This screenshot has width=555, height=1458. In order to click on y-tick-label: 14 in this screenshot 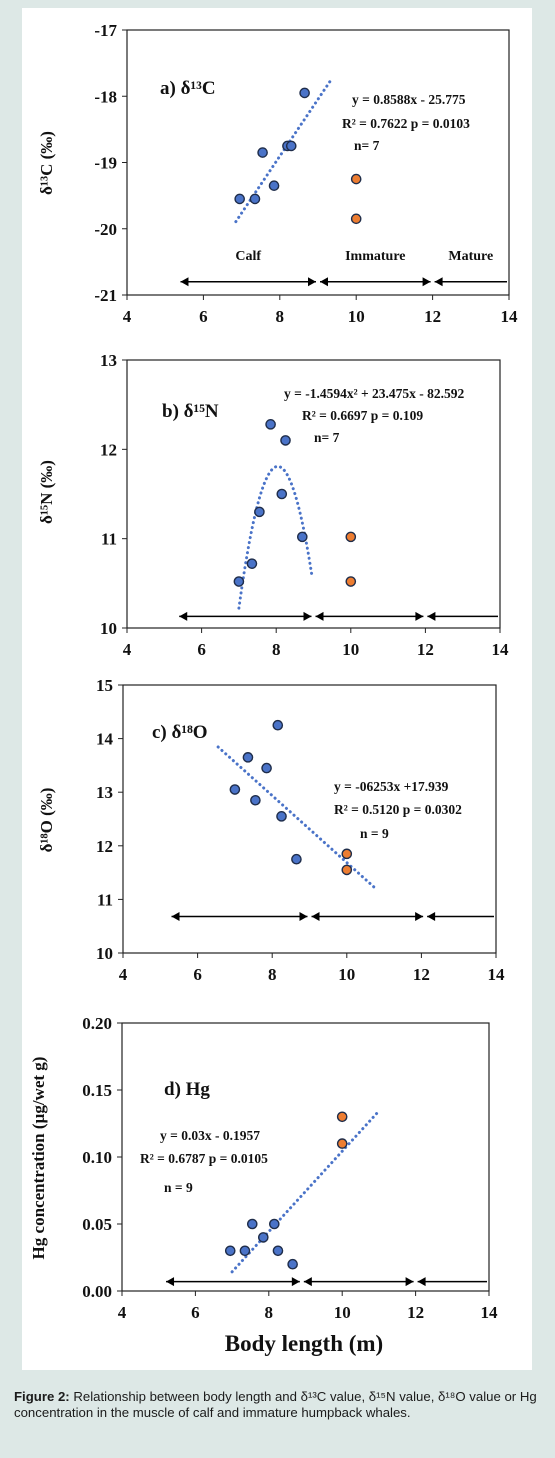, I will do `click(105, 739)`.